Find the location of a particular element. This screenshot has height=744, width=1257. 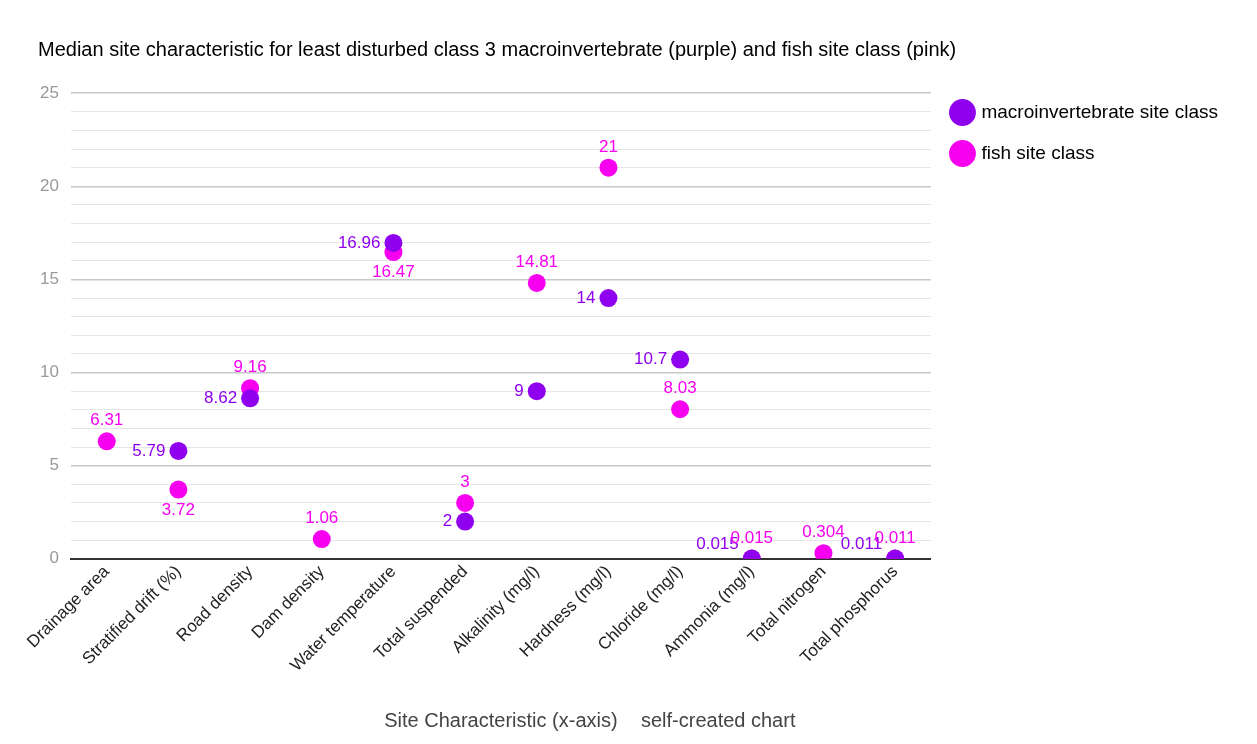

data-label: 3.72 is located at coordinates (178, 509).